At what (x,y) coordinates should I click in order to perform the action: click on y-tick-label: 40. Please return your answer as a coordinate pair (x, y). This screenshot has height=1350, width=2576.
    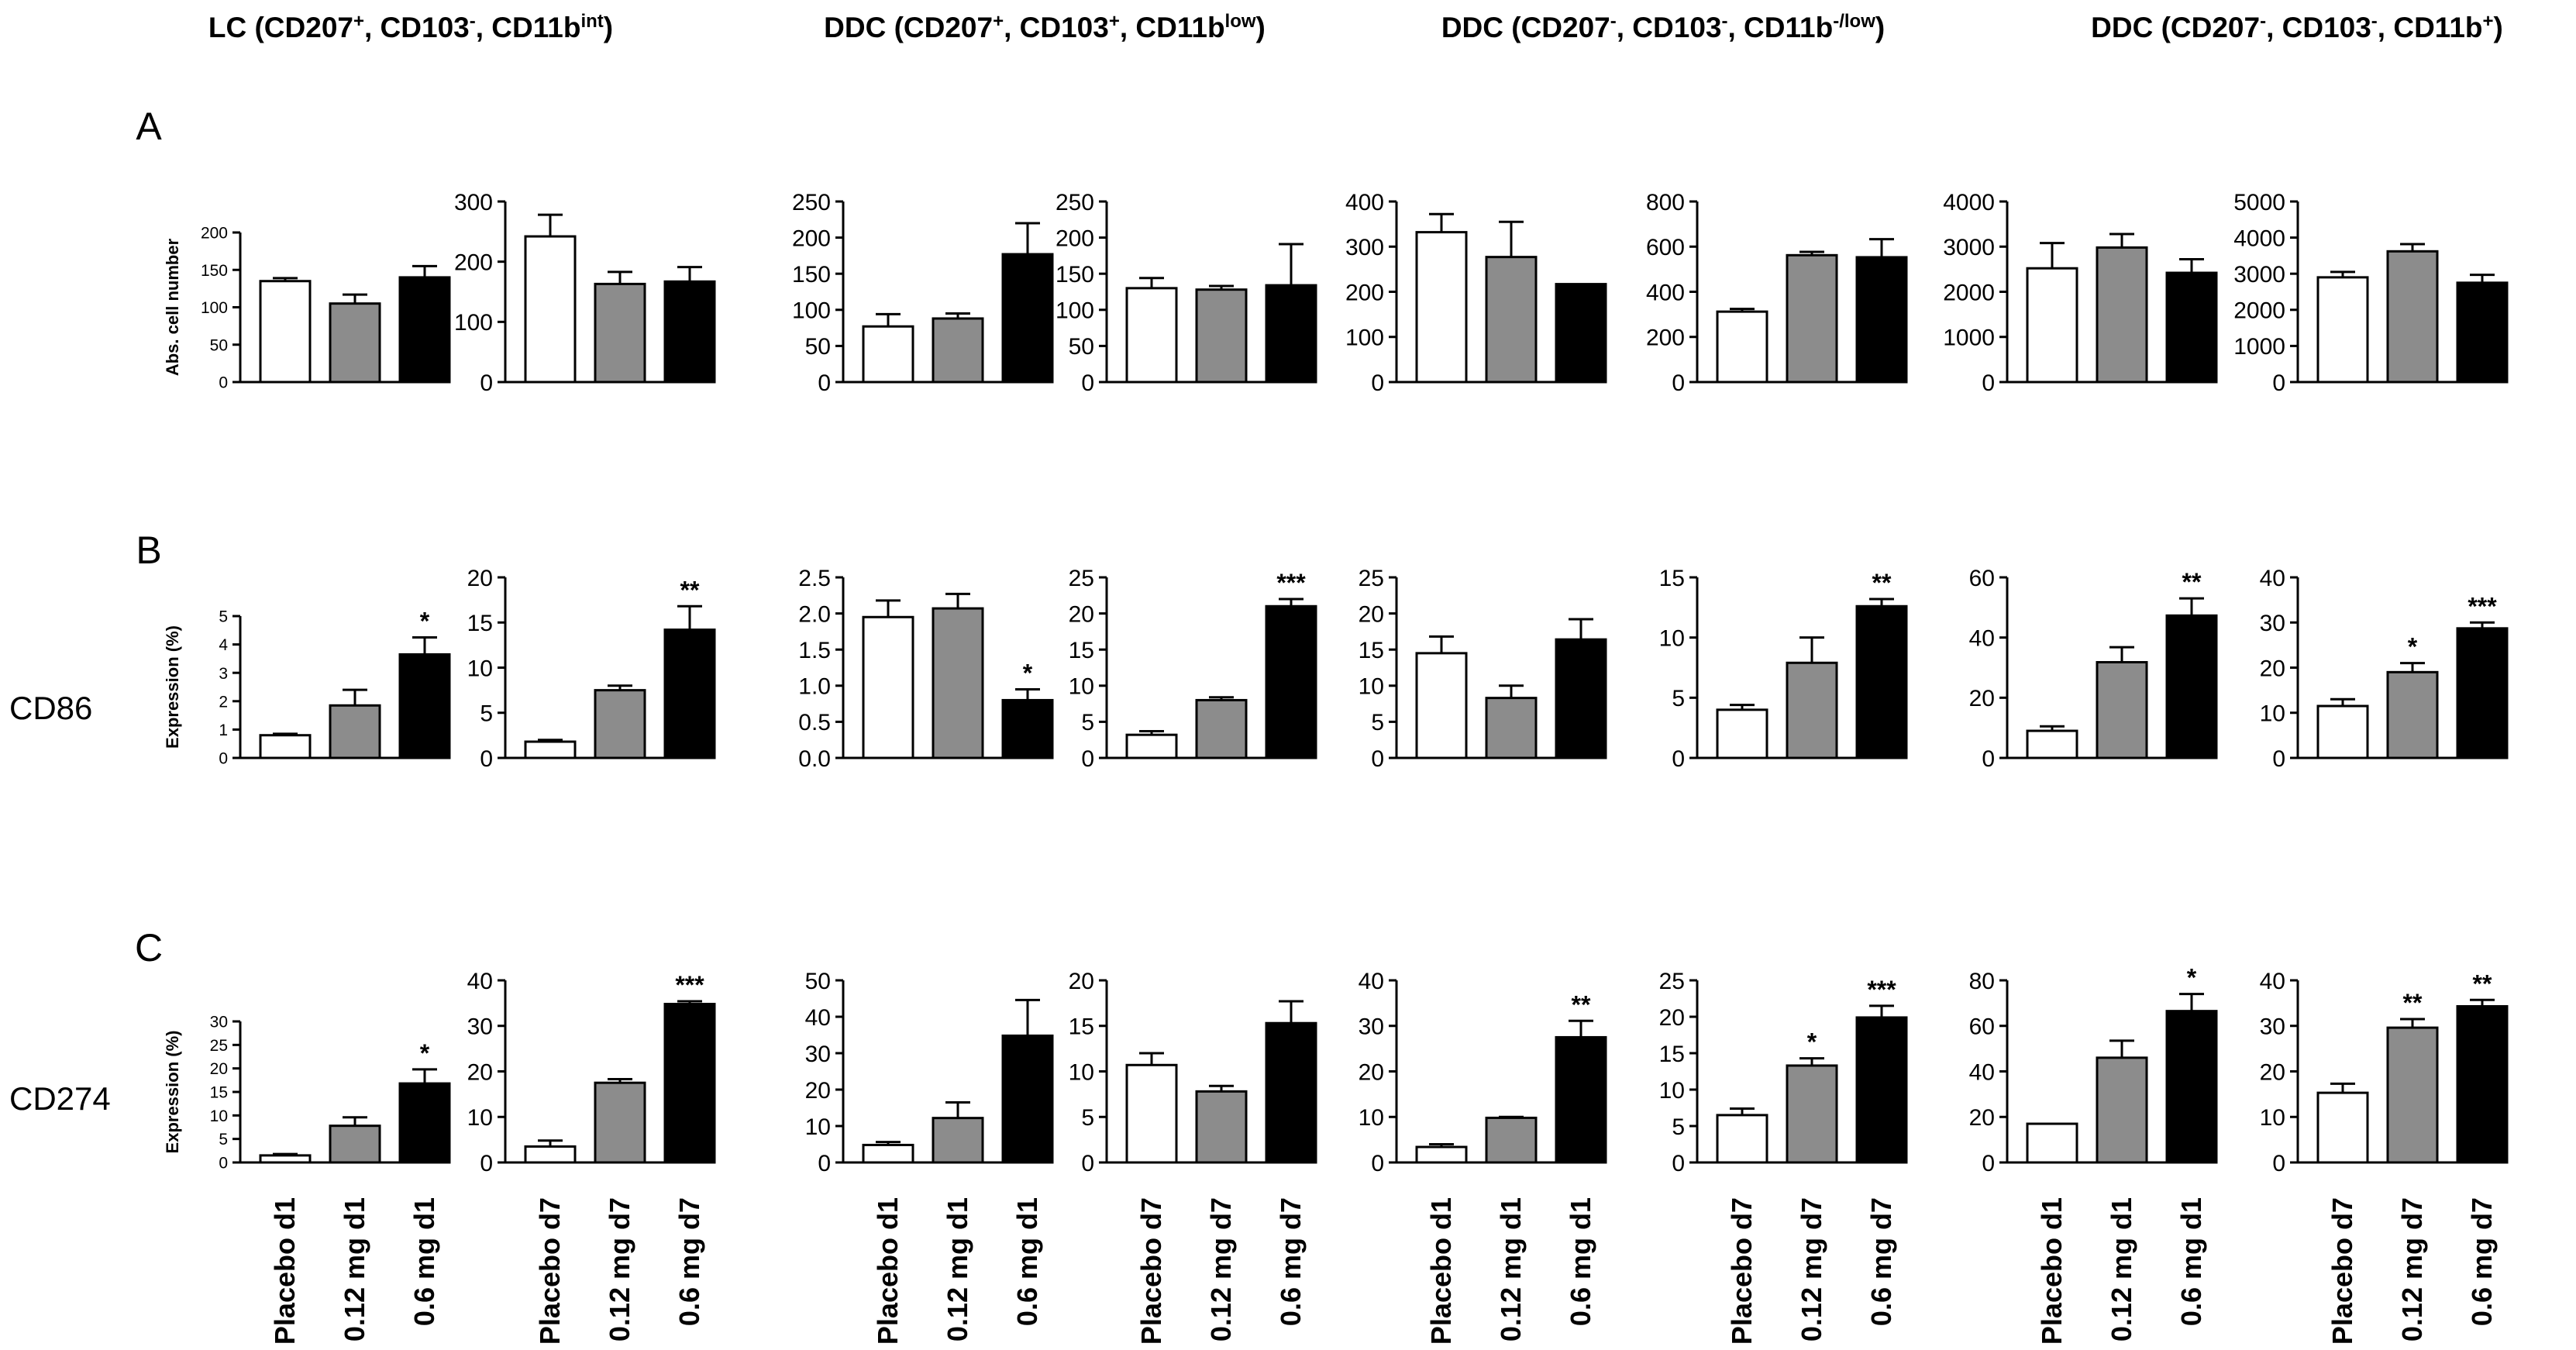
    Looking at the image, I should click on (2272, 981).